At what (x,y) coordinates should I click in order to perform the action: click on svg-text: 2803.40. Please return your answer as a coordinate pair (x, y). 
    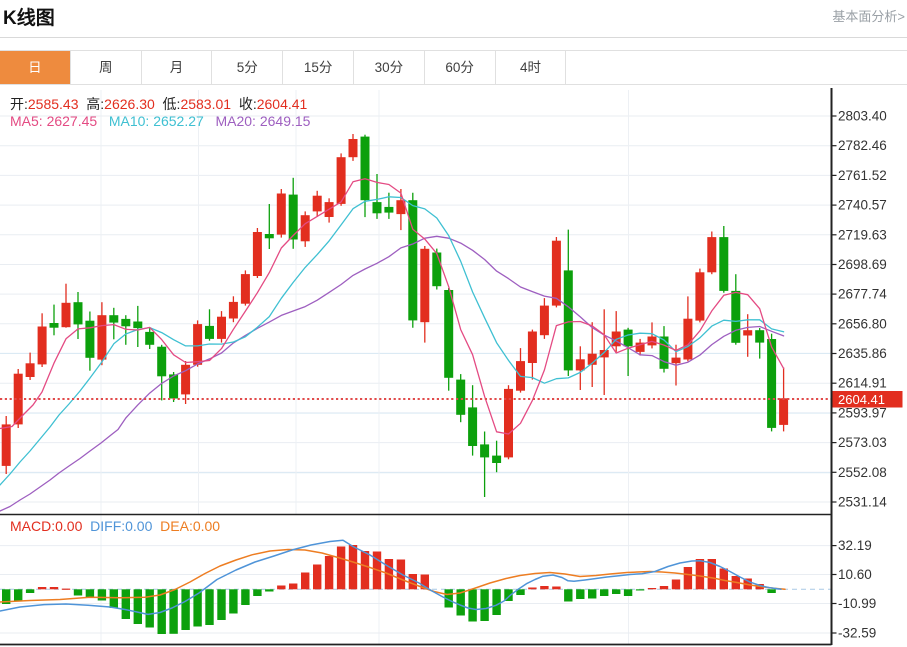
    Looking at the image, I should click on (862, 116).